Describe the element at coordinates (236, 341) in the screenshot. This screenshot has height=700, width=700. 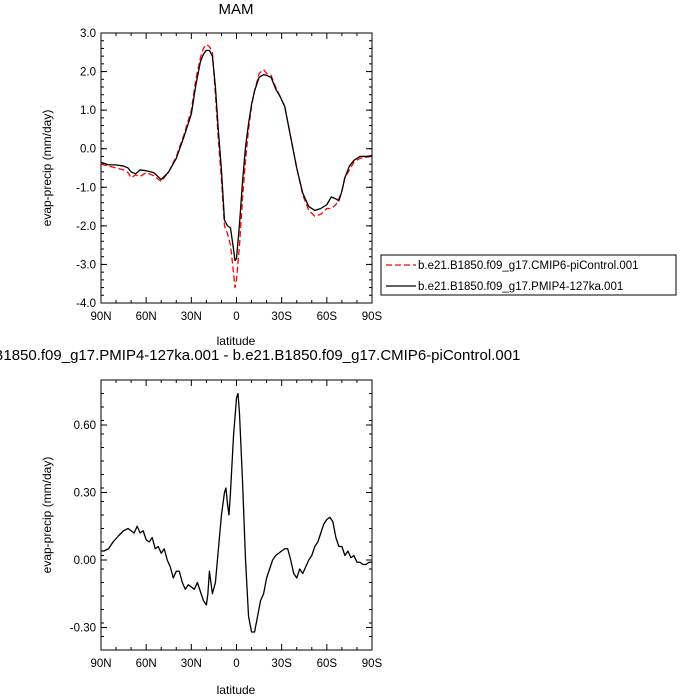
I see `top-x-axis-label: latitude` at that location.